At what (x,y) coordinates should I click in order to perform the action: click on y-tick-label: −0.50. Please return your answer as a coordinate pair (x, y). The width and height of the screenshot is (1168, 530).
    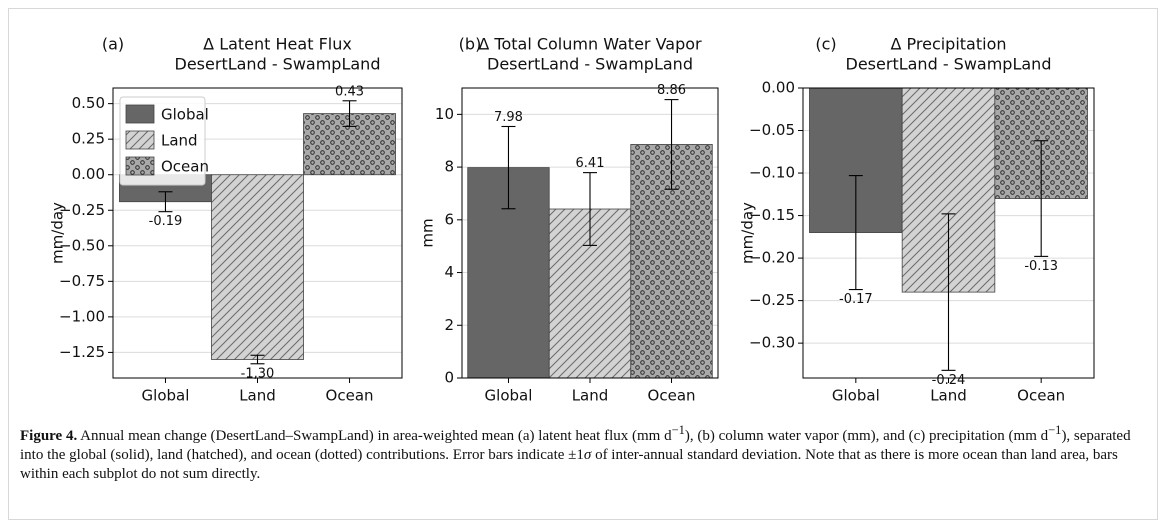
    Looking at the image, I should click on (82, 245).